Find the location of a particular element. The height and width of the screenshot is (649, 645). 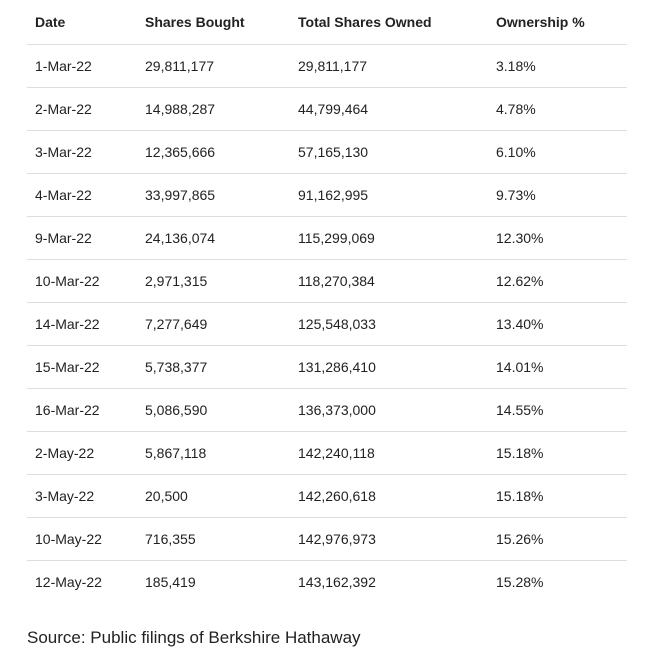

table-row: 15-Mar-22 5,738,377 131,286,410 14.01% is located at coordinates (327, 367).